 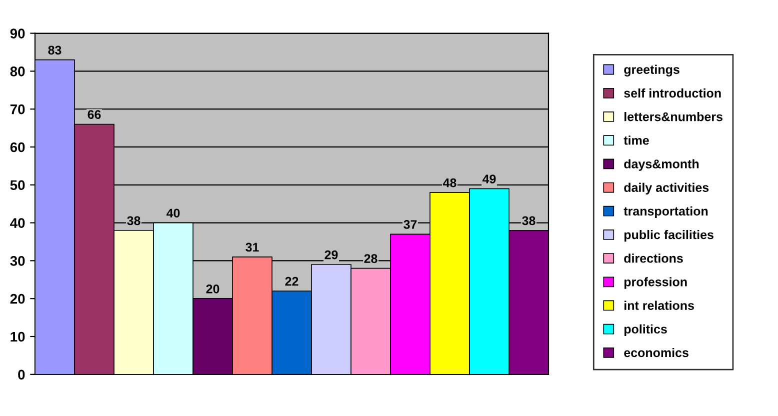 What do you see at coordinates (17, 261) in the screenshot?
I see `y-tick-label: 30` at bounding box center [17, 261].